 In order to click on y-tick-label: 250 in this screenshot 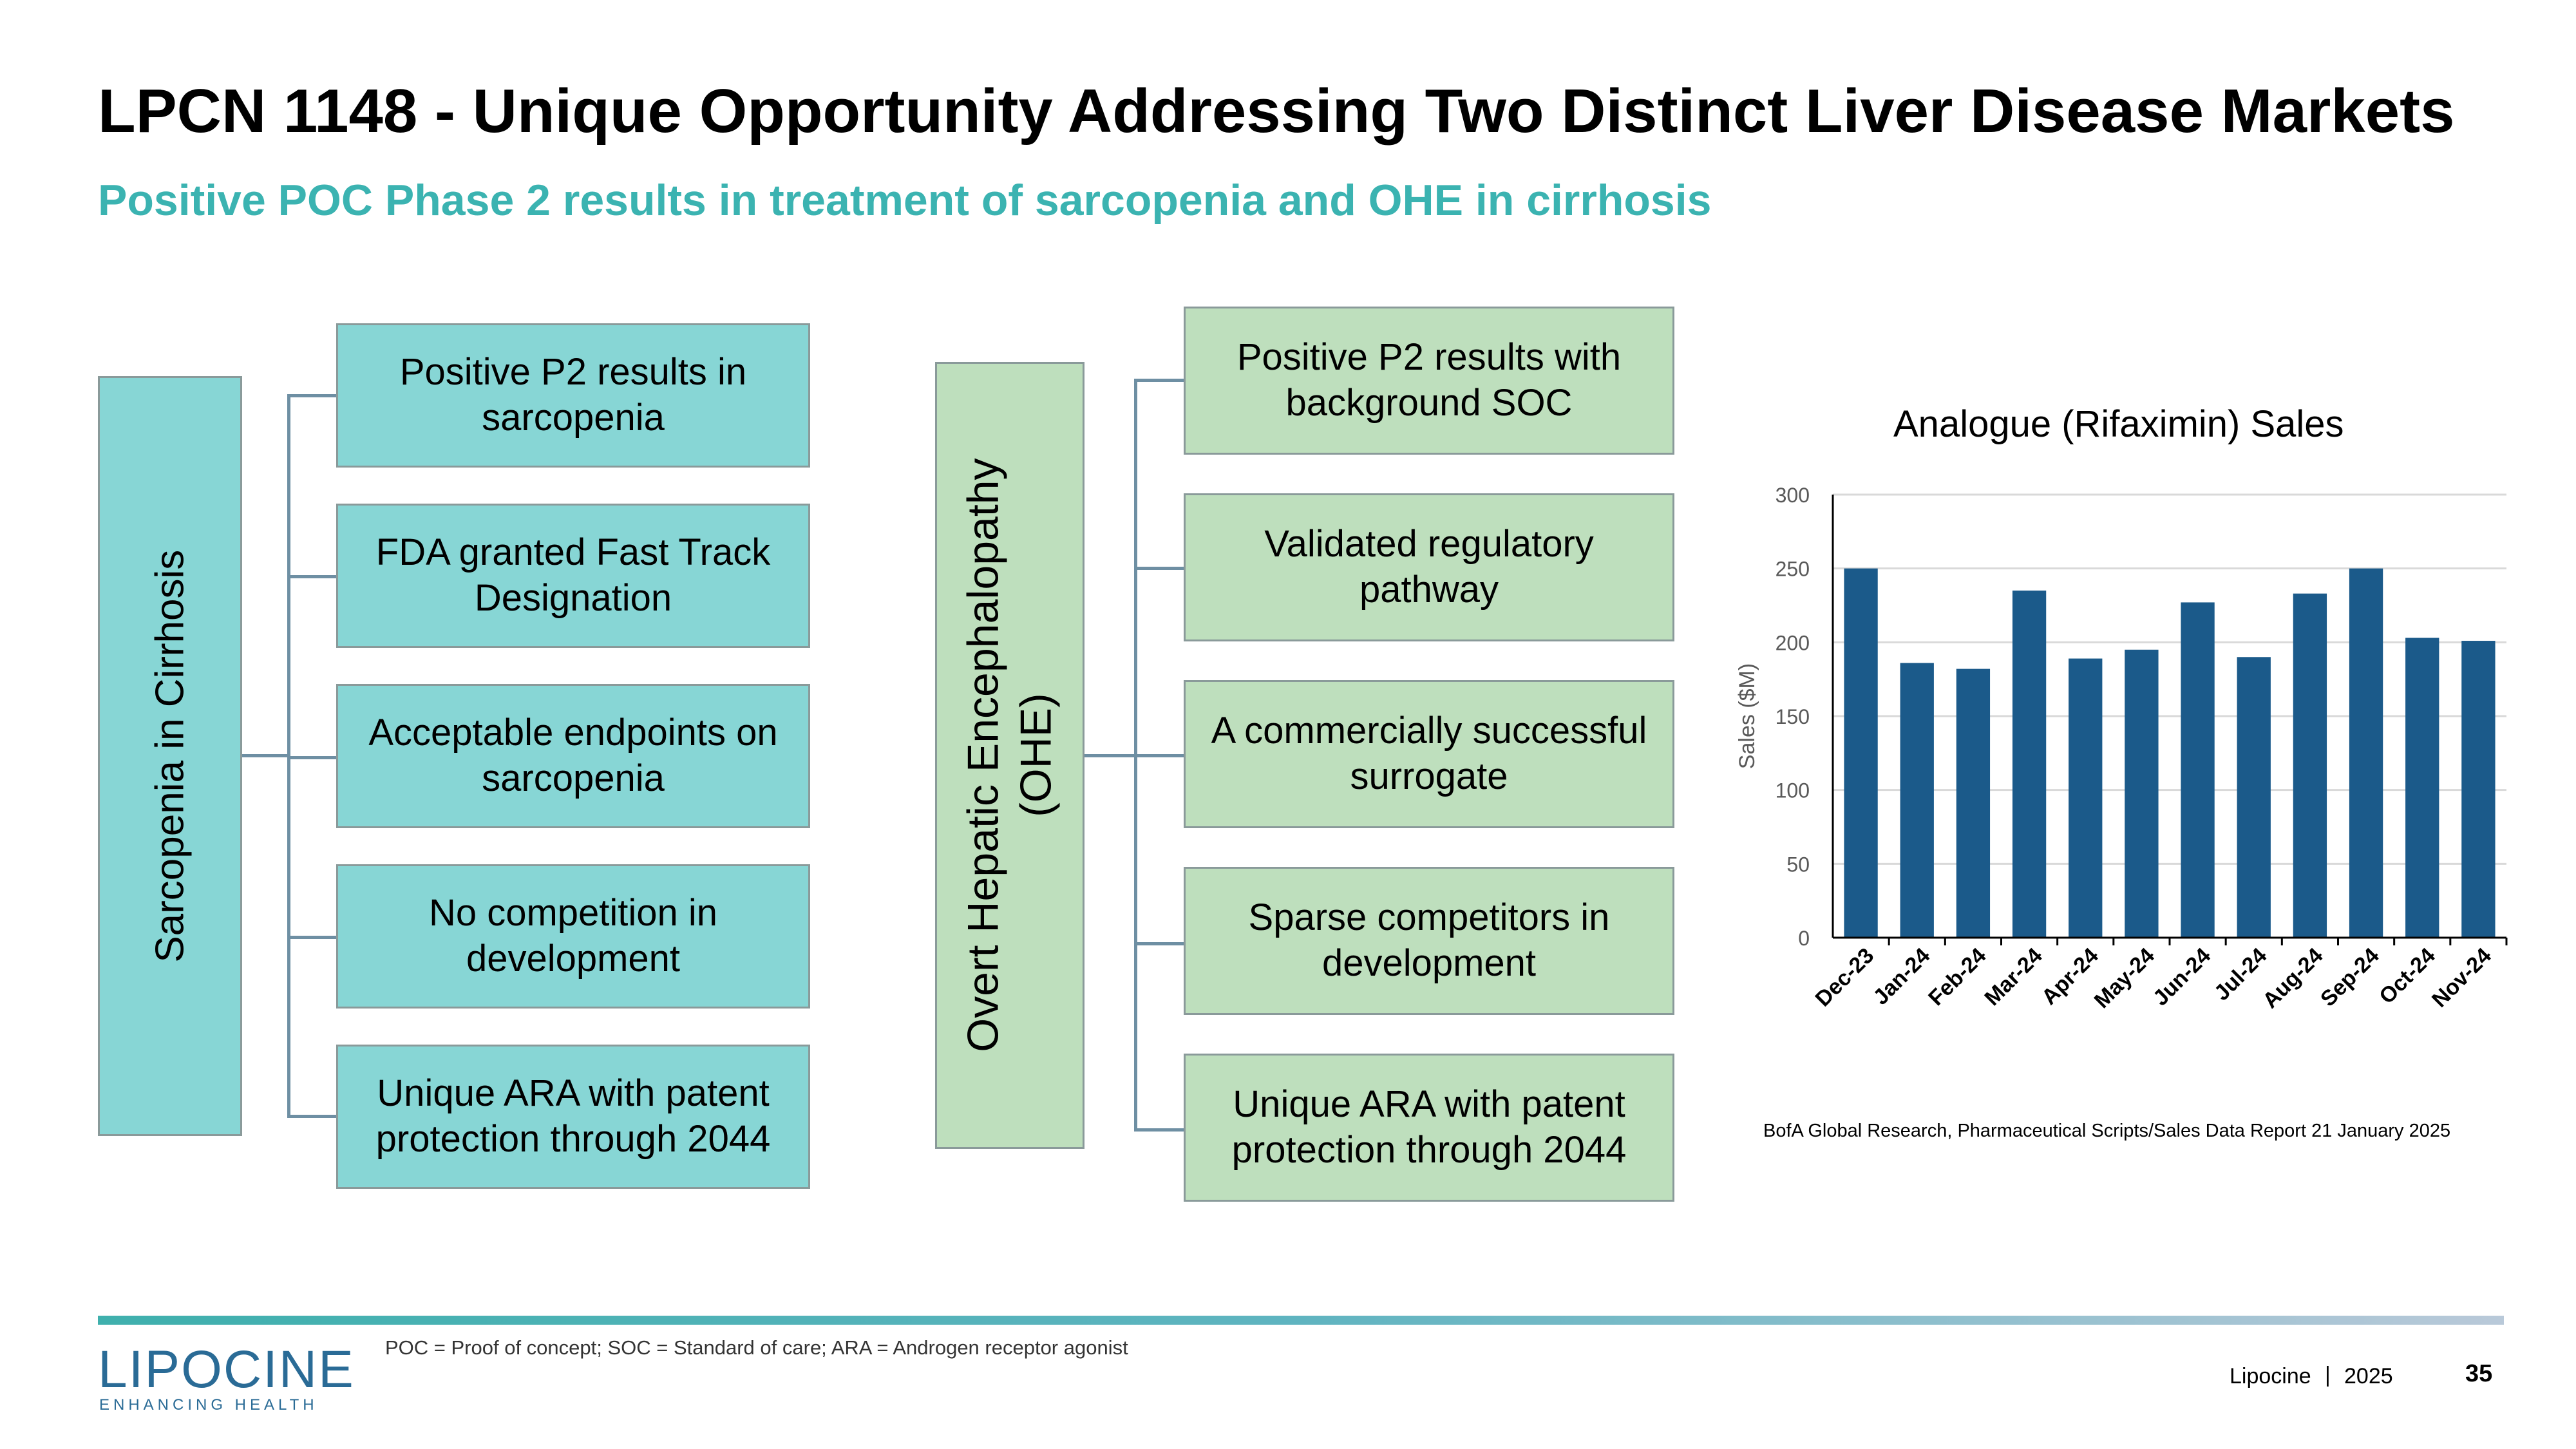, I will do `click(1793, 570)`.